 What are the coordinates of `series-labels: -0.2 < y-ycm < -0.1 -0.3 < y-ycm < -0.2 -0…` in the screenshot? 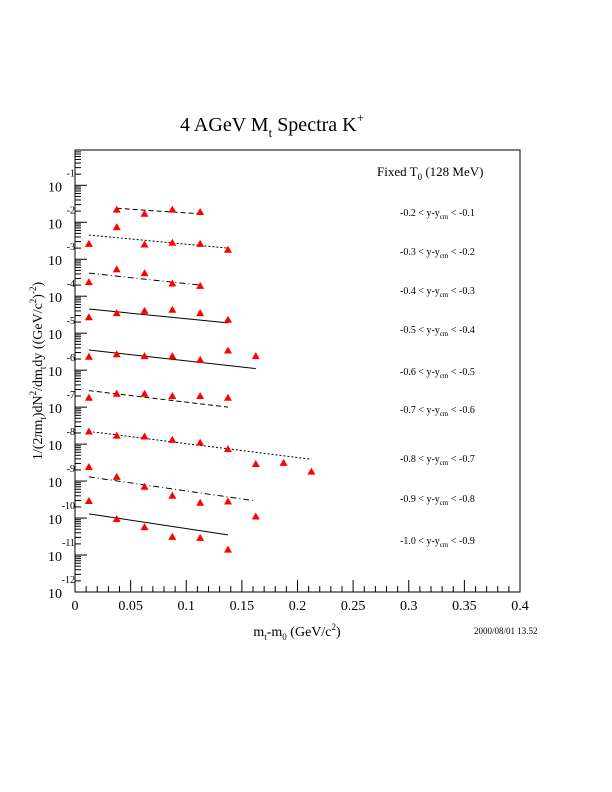 It's located at (437, 378).